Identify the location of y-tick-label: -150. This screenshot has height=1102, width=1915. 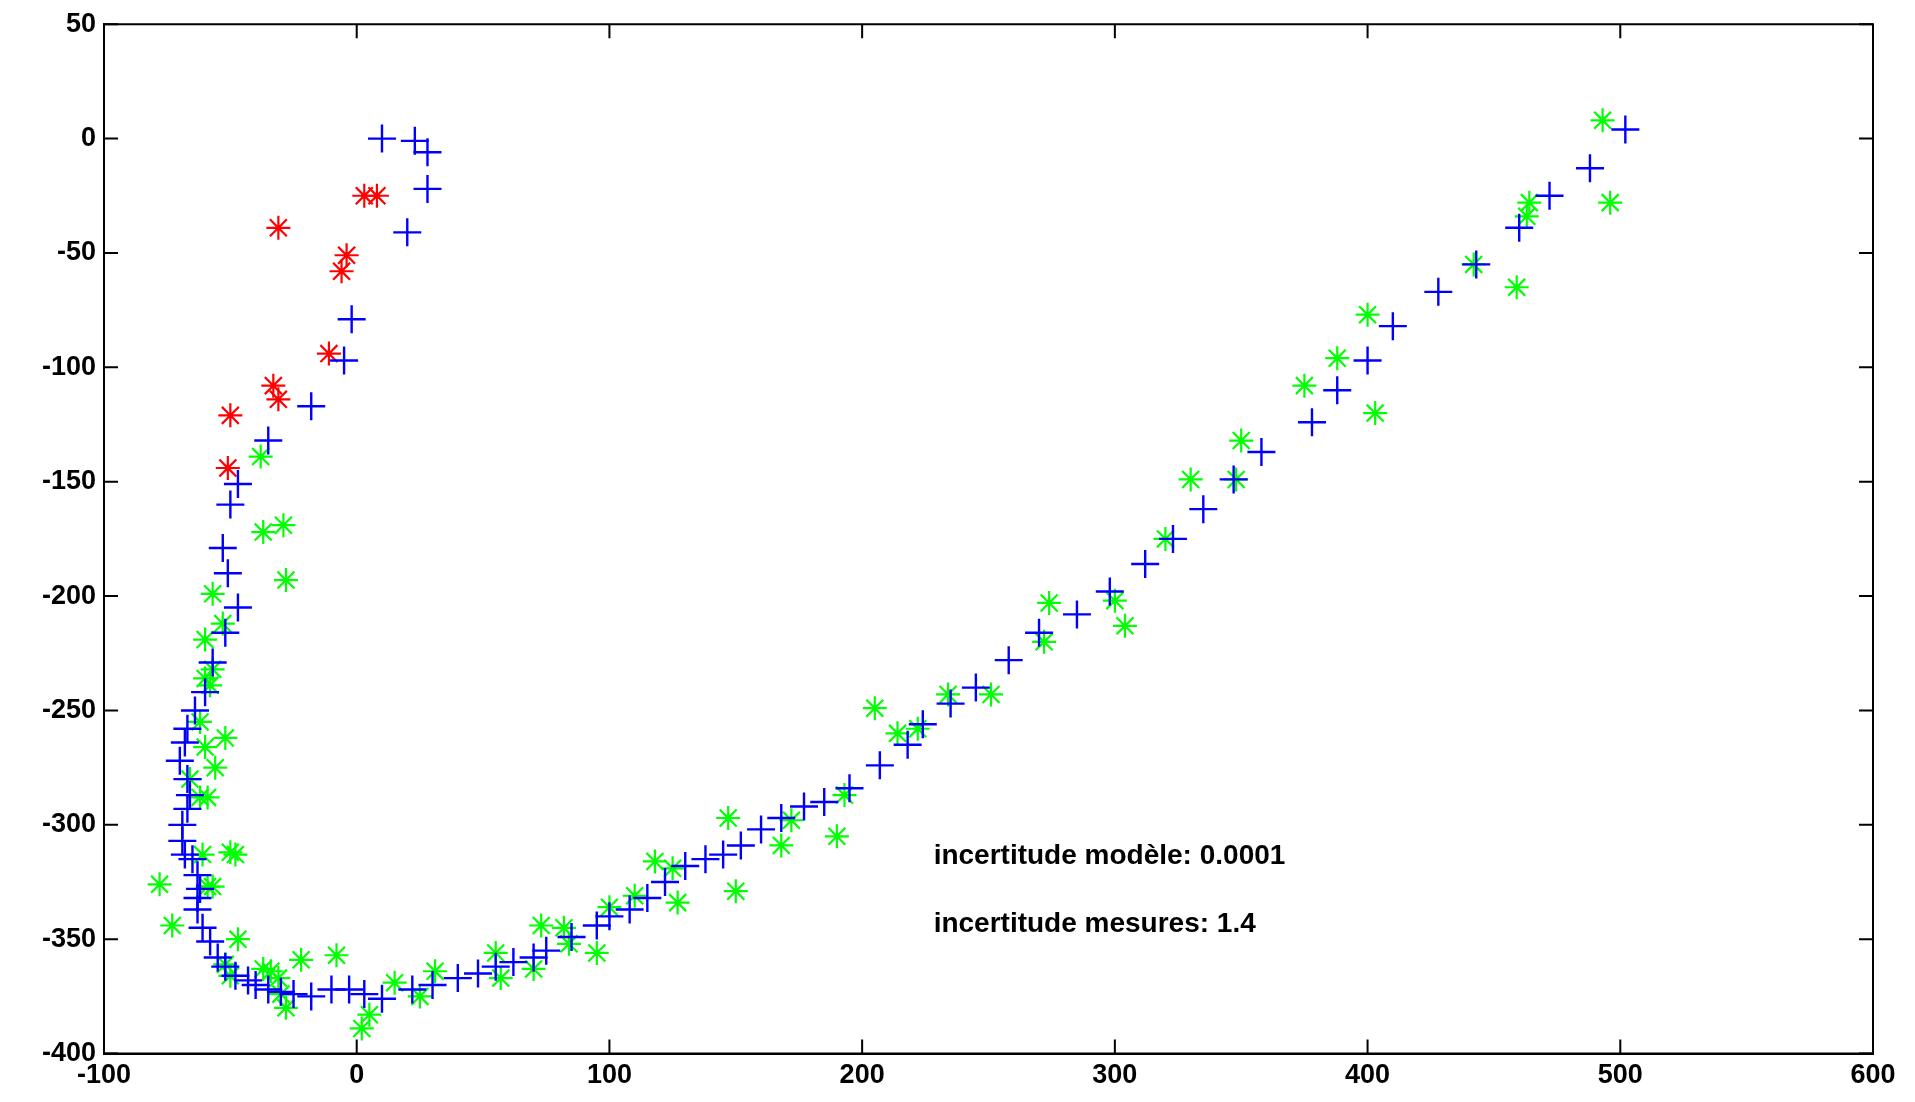
(68, 480).